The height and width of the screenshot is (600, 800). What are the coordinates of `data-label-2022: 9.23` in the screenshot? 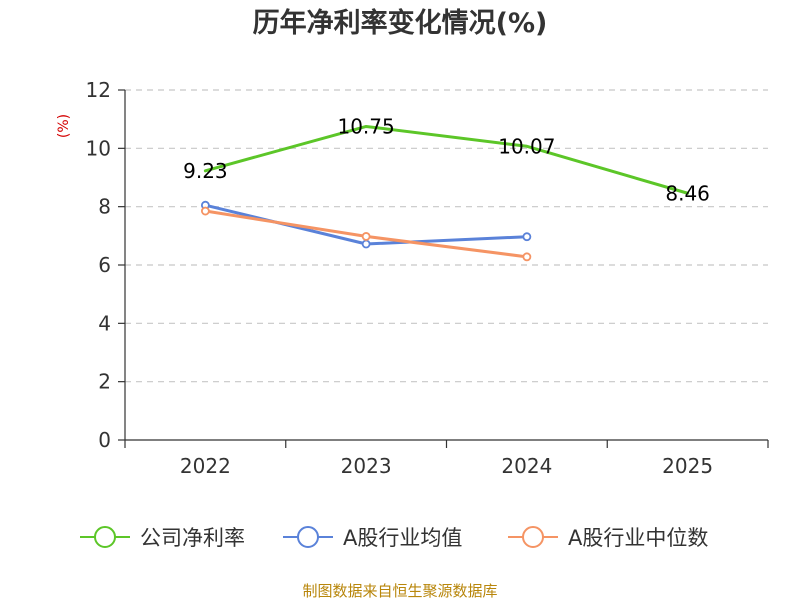 It's located at (205, 171).